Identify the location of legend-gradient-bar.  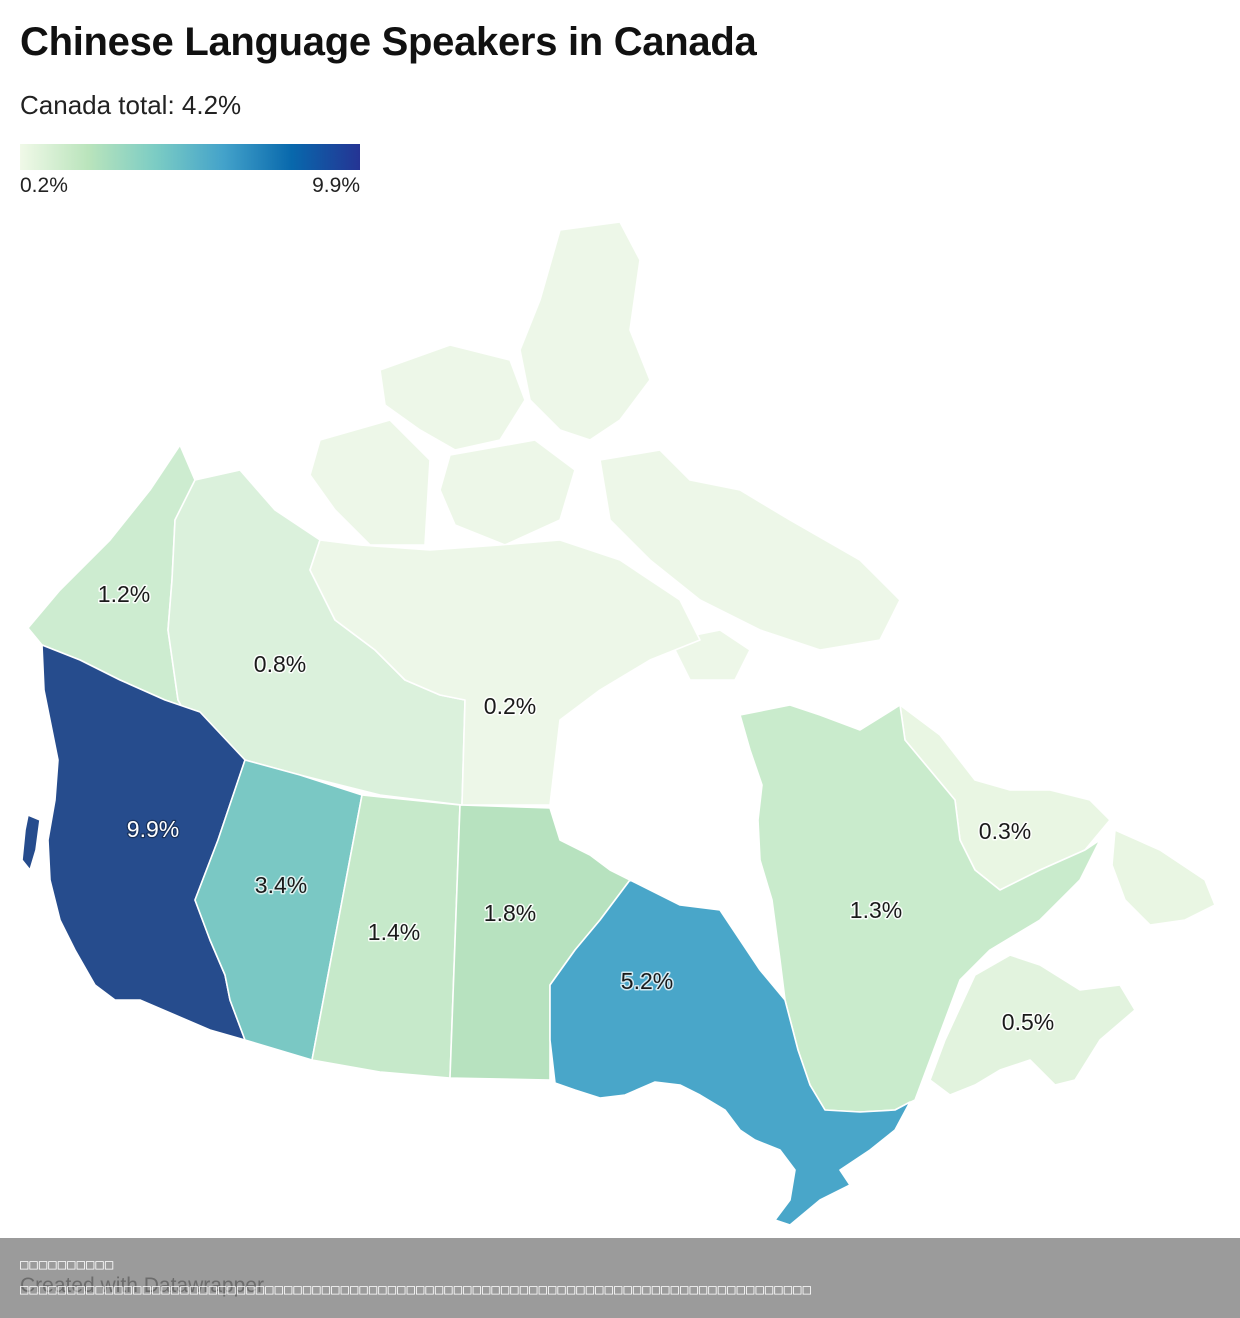
(190, 157).